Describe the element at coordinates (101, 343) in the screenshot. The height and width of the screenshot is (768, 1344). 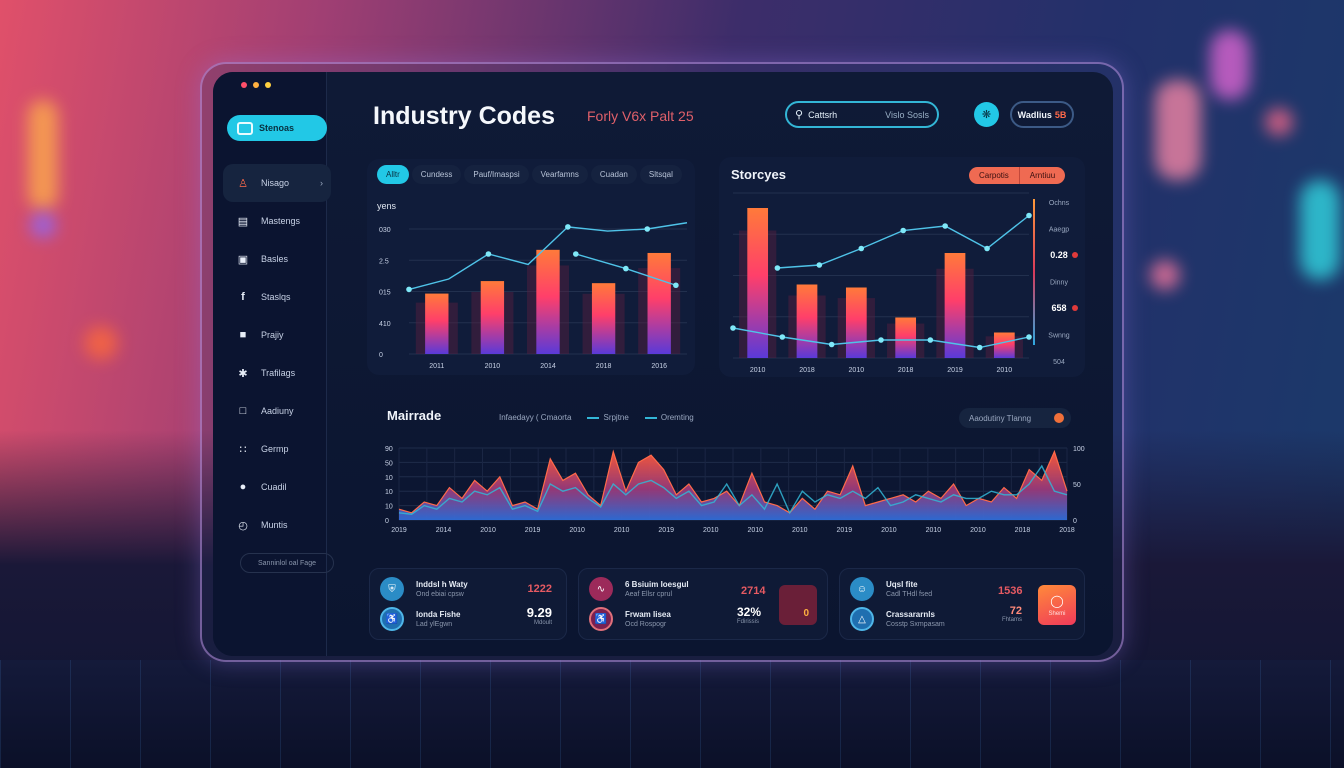
I see `bokeh-light` at that location.